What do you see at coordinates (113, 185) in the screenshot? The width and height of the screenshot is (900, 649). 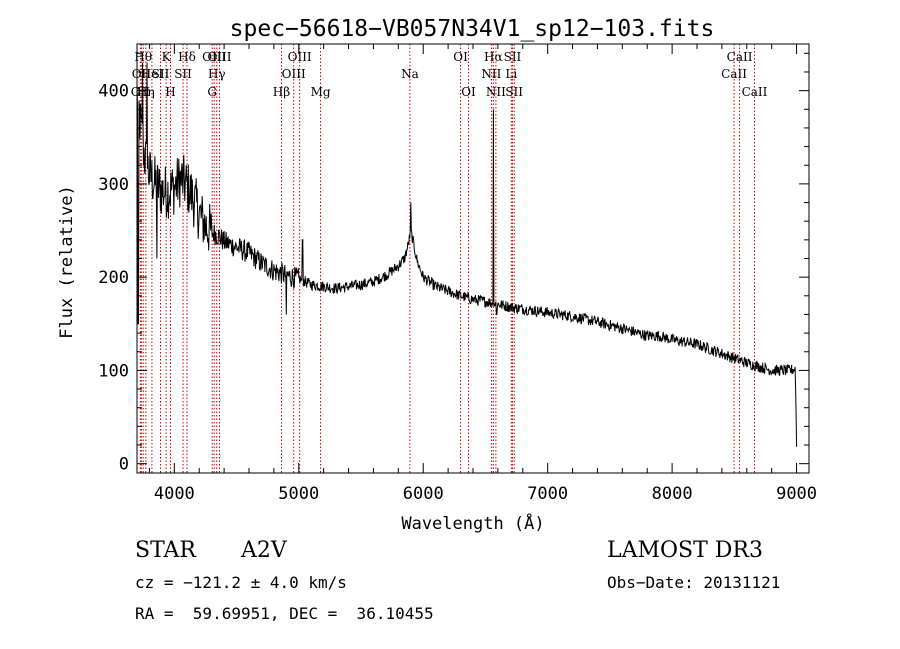 I see `y-tick-label: 300` at bounding box center [113, 185].